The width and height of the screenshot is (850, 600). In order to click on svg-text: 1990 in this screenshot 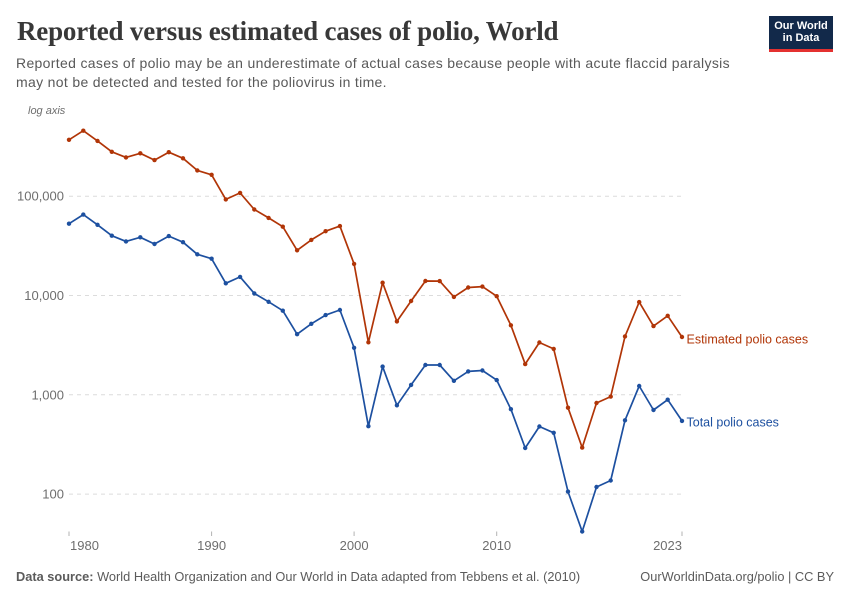, I will do `click(211, 545)`.